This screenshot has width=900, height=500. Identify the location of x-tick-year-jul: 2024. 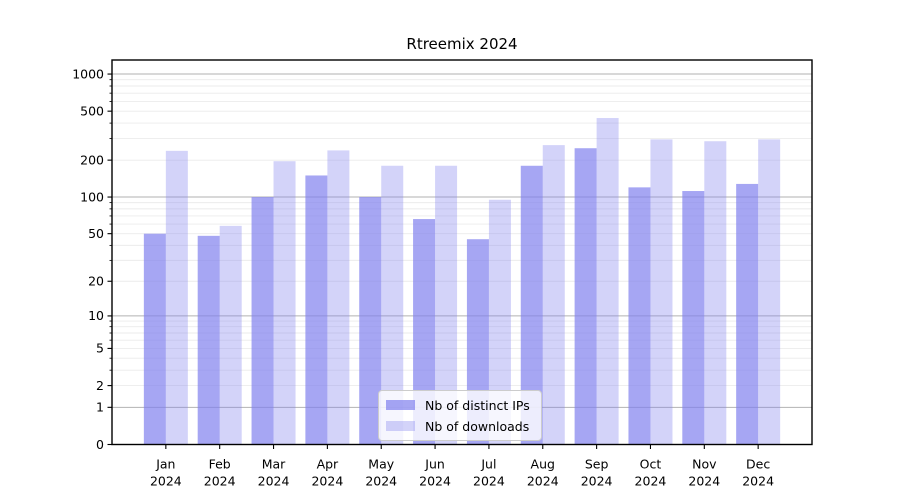
(489, 481).